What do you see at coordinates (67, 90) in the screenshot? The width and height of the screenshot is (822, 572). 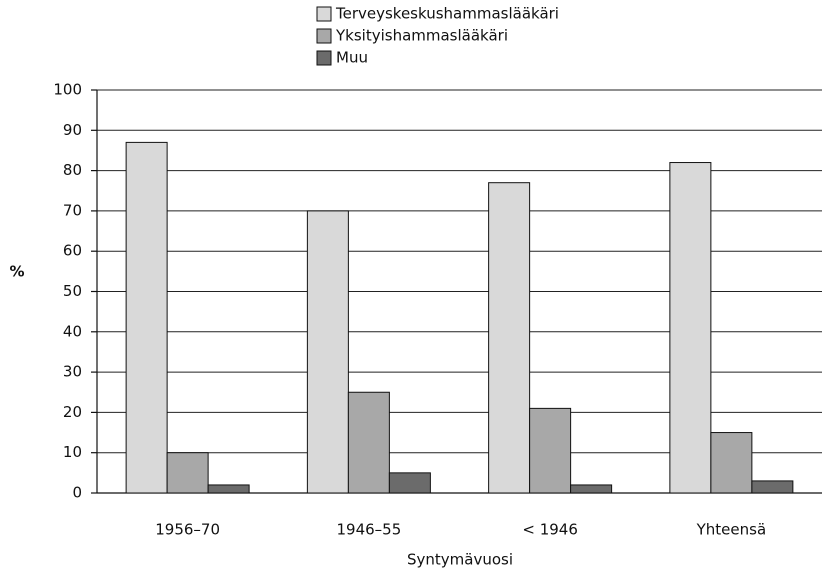 I see `y-tick-label: 100` at bounding box center [67, 90].